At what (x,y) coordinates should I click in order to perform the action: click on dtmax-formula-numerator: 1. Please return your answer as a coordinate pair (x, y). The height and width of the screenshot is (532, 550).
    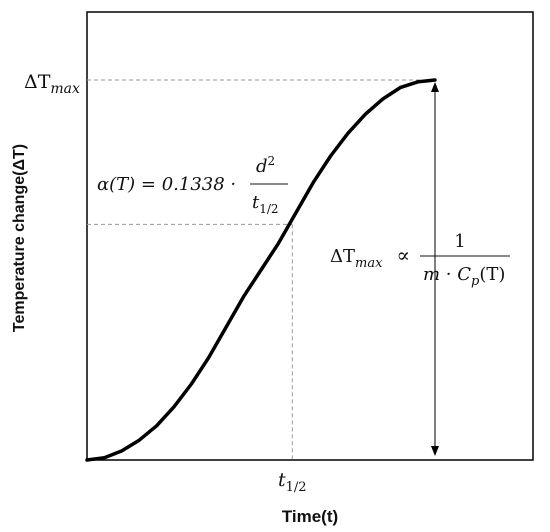
    Looking at the image, I should click on (459, 241).